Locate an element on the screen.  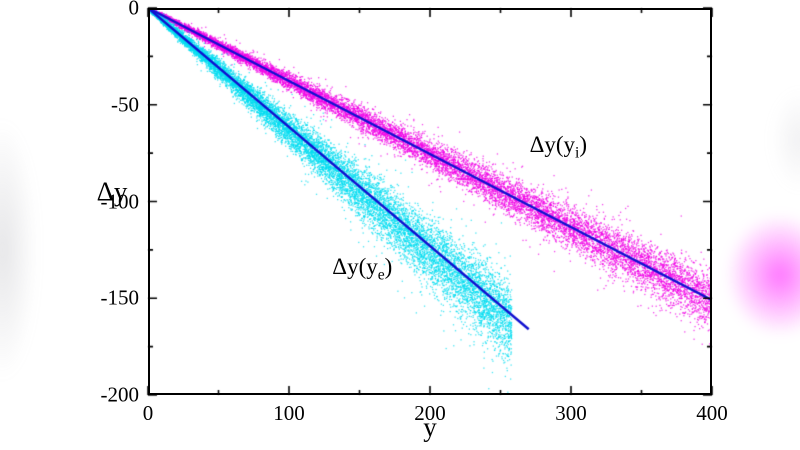
x-axis-label: y is located at coordinates (430, 427).